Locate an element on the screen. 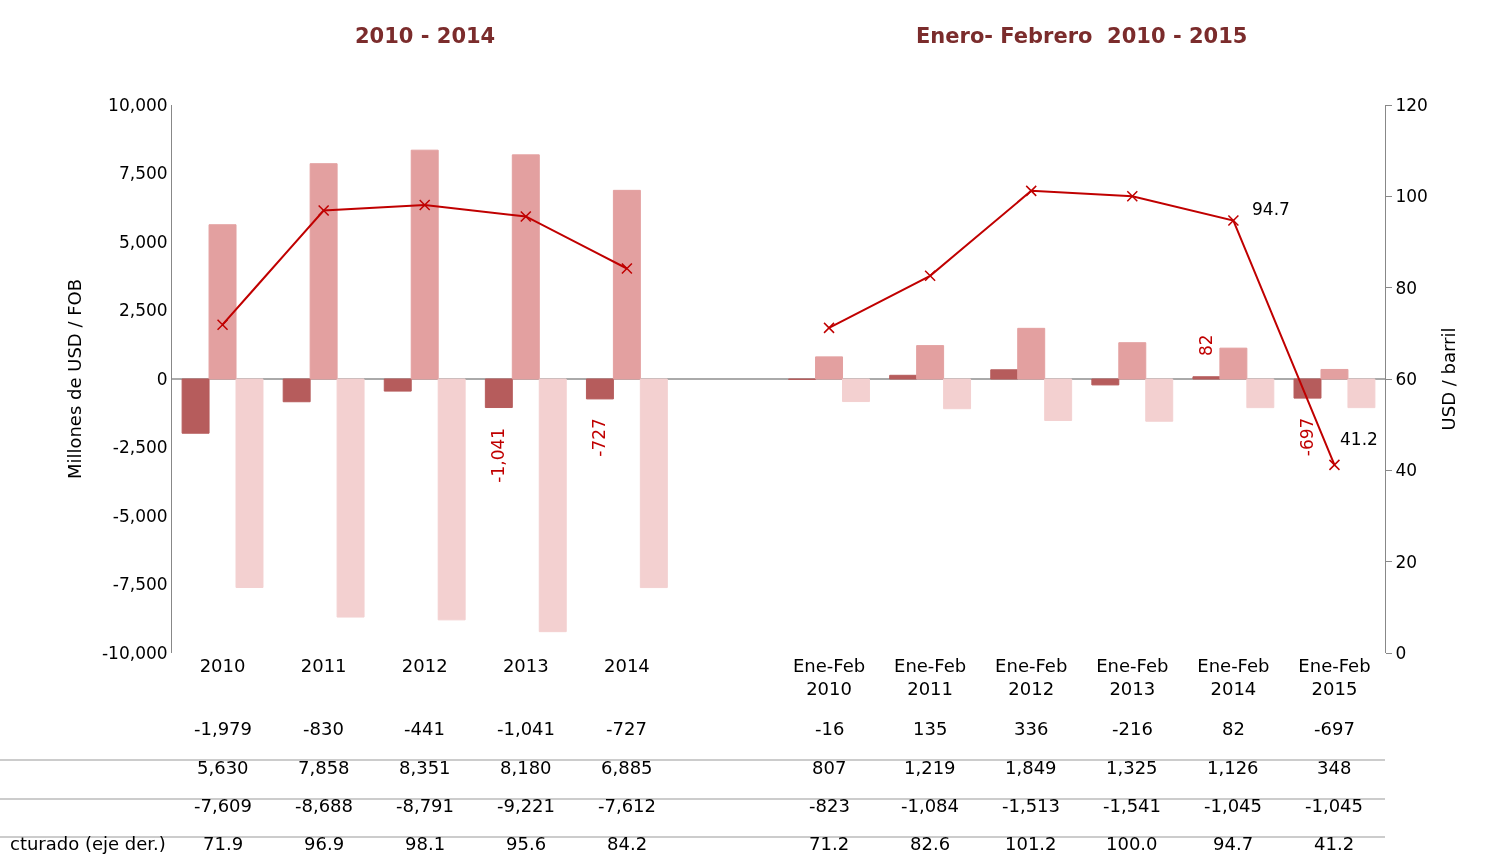 Image resolution: width=1491 pixels, height=868 pixels. data-label: -830 is located at coordinates (323, 728).